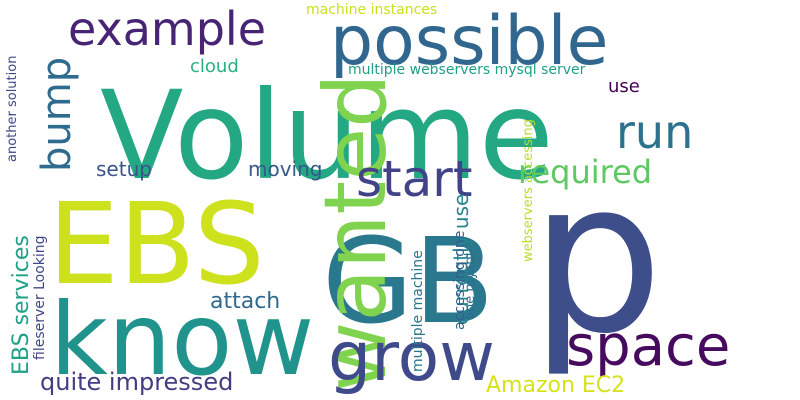 The image size is (800, 400). What do you see at coordinates (555, 385) in the screenshot?
I see `cloud-word-amazon-ec2: Amazon EC2` at bounding box center [555, 385].